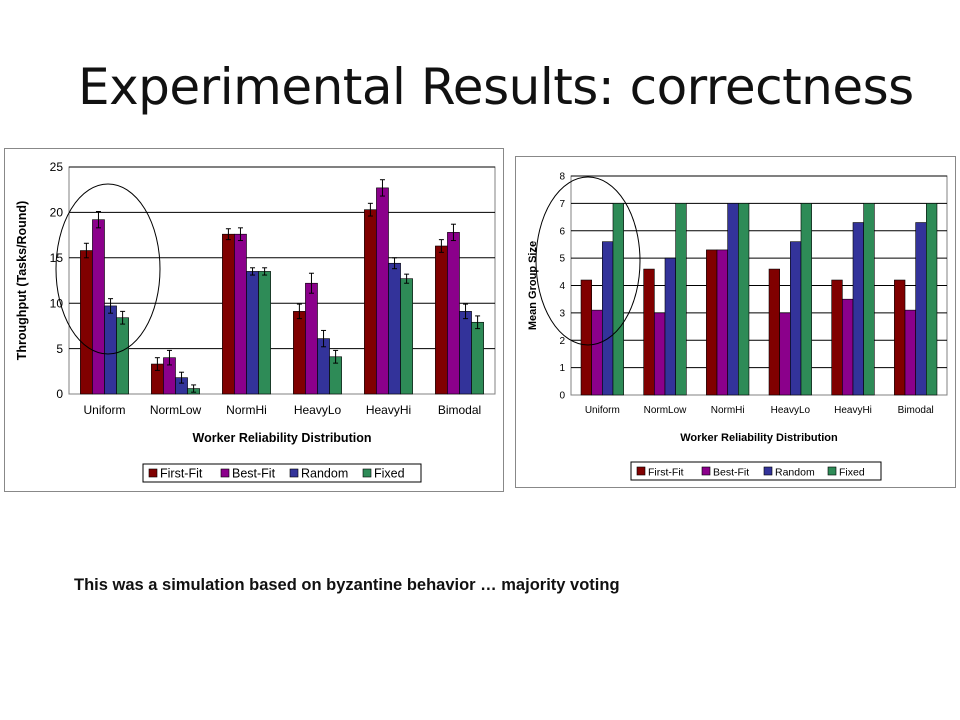 The width and height of the screenshot is (960, 720). Describe the element at coordinates (562, 368) in the screenshot. I see `y-tick-label: 1` at that location.